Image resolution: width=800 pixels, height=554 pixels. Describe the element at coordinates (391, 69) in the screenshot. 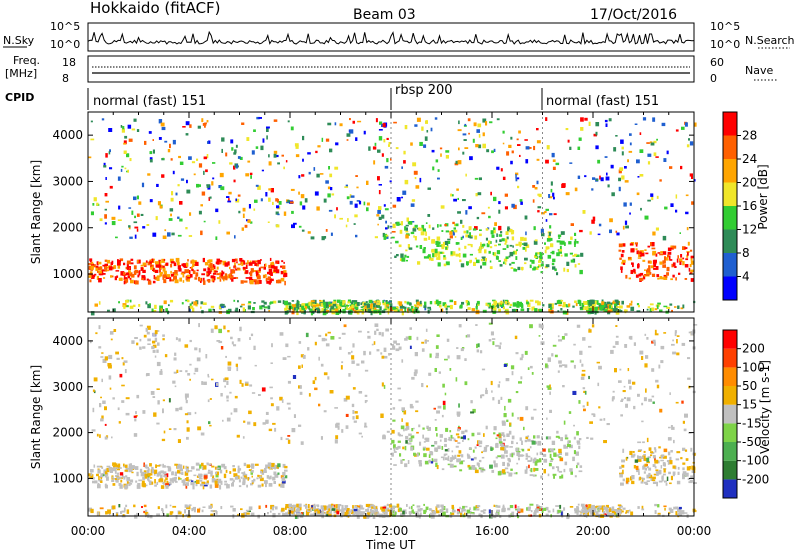

I see `freq-panel` at that location.